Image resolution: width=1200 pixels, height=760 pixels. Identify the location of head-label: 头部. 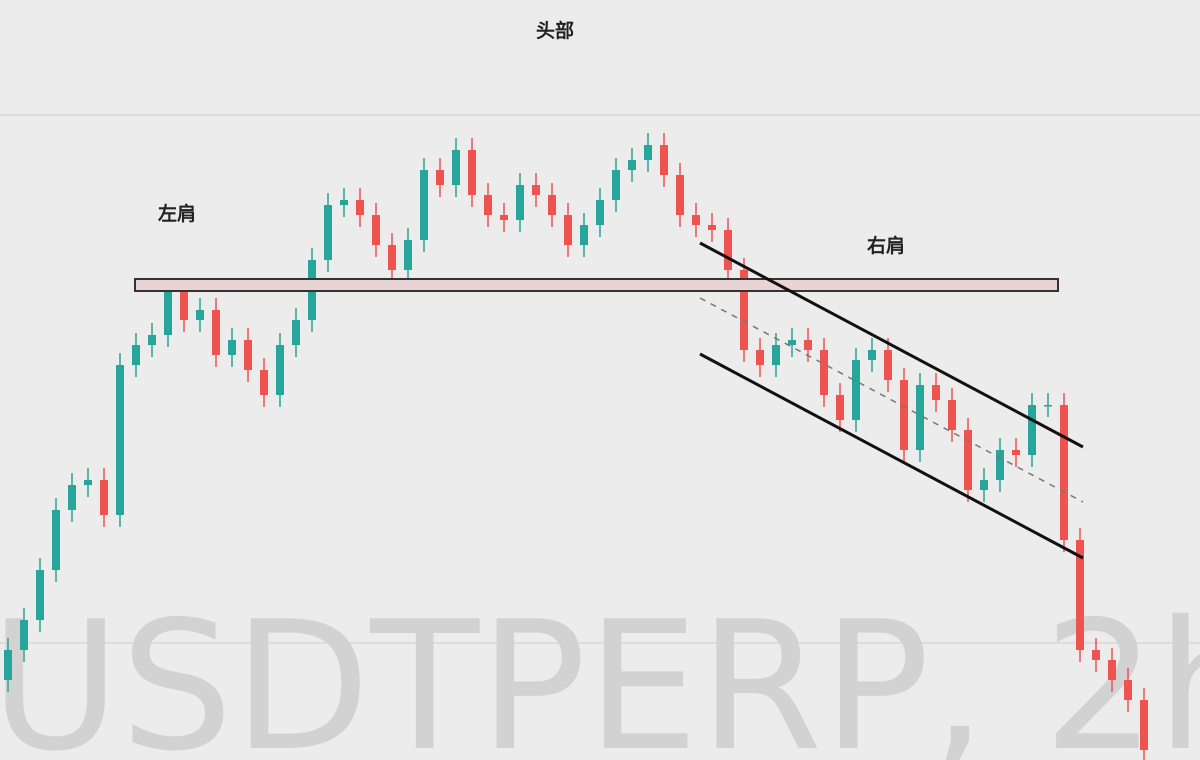
(555, 30).